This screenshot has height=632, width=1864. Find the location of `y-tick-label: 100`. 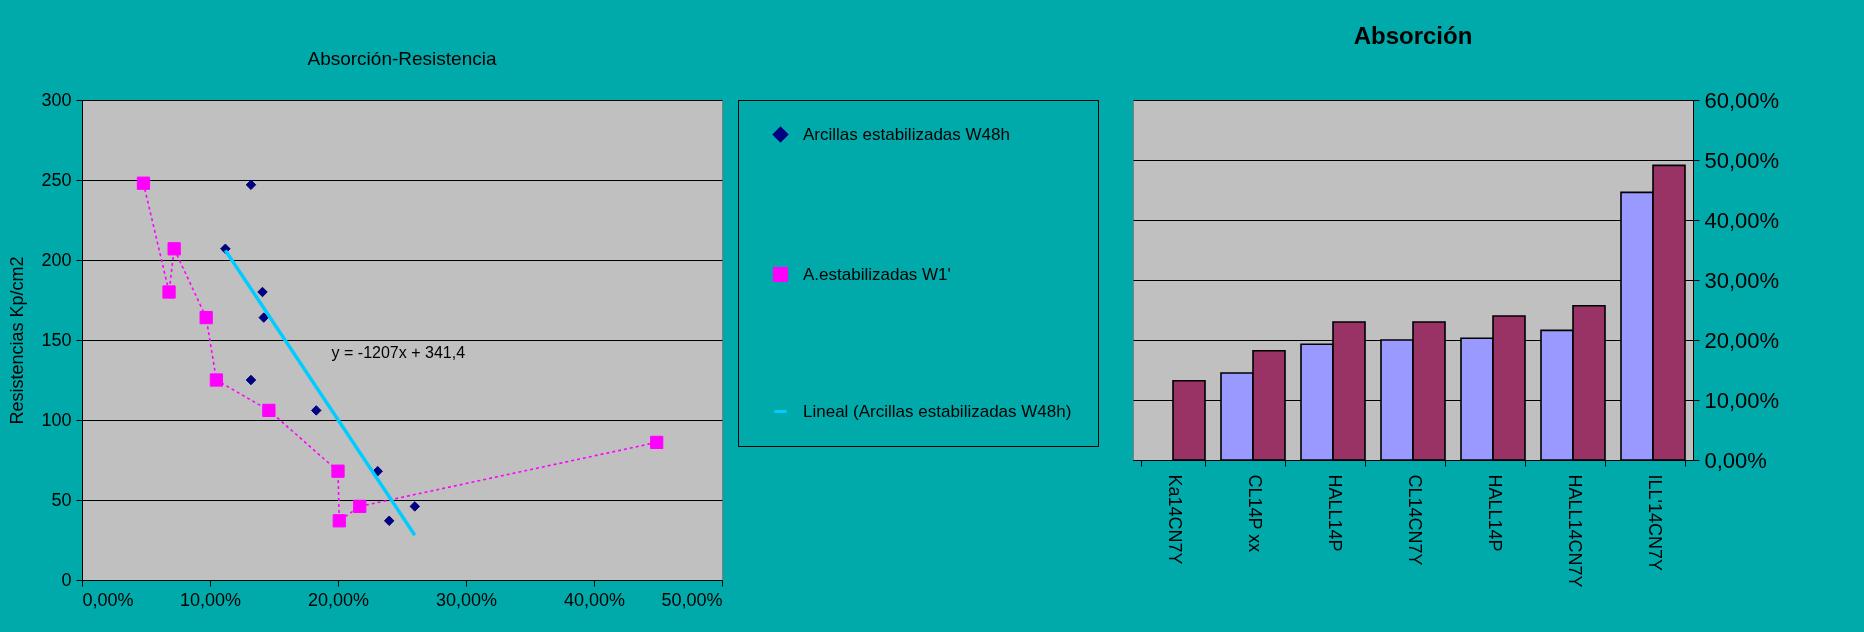

y-tick-label: 100 is located at coordinates (56, 419).